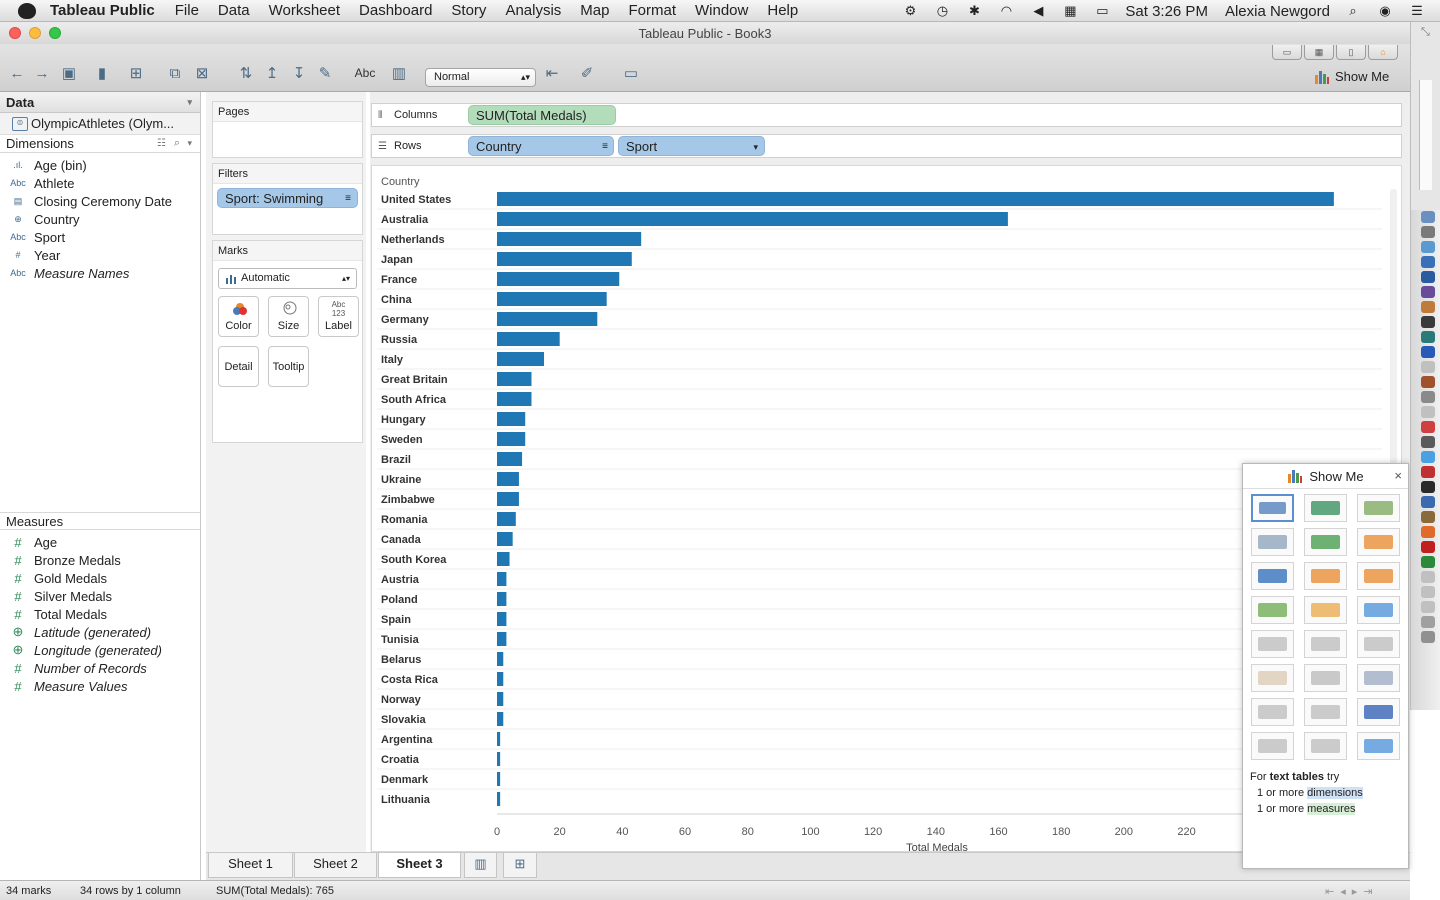 The height and width of the screenshot is (900, 1440). Describe the element at coordinates (100, 255) in the screenshot. I see `field-item: # Year` at that location.